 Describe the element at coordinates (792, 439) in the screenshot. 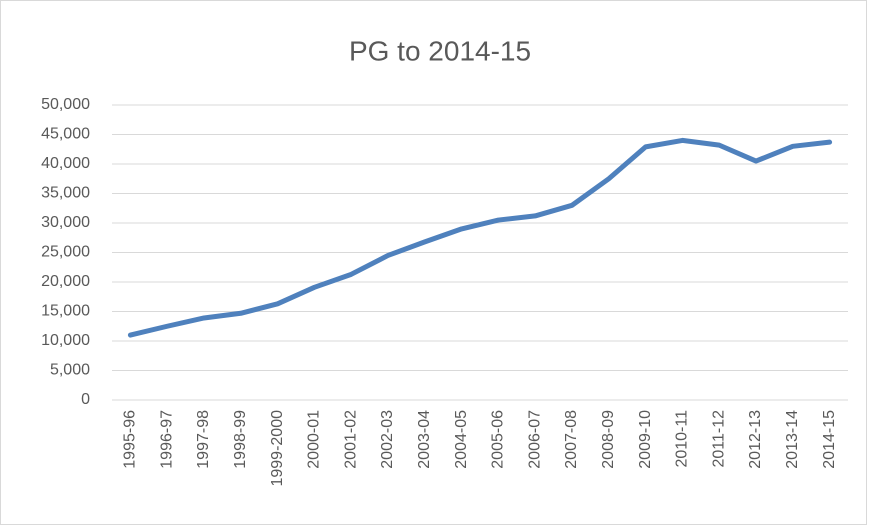

I see `x-tick-label: 2013-14` at that location.